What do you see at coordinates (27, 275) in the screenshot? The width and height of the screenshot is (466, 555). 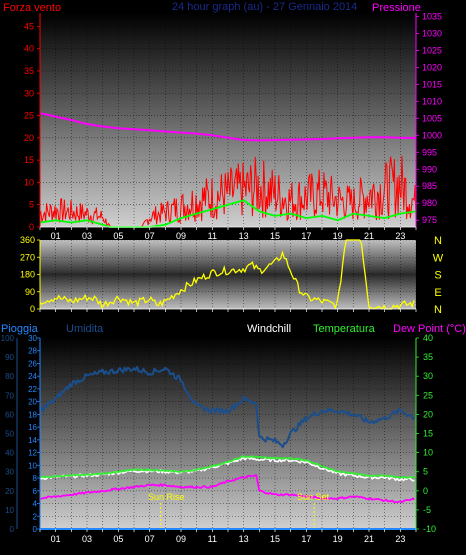 I see `direction-tick-label: 180` at bounding box center [27, 275].